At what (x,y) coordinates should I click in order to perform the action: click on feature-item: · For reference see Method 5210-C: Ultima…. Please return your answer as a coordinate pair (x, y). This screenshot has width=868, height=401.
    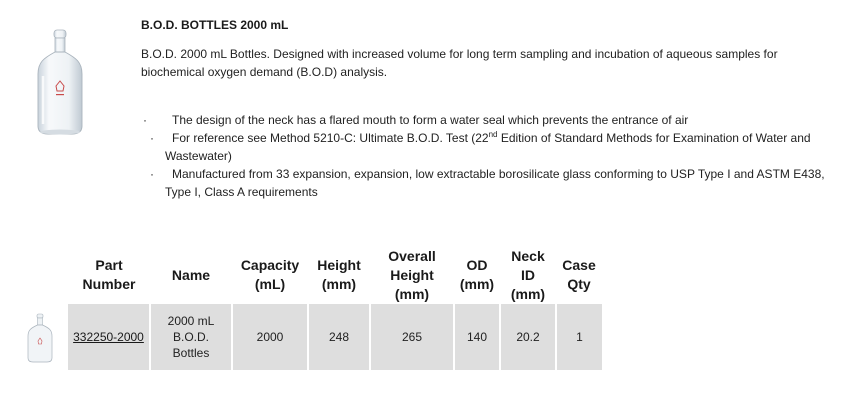
    Looking at the image, I should click on (491, 147).